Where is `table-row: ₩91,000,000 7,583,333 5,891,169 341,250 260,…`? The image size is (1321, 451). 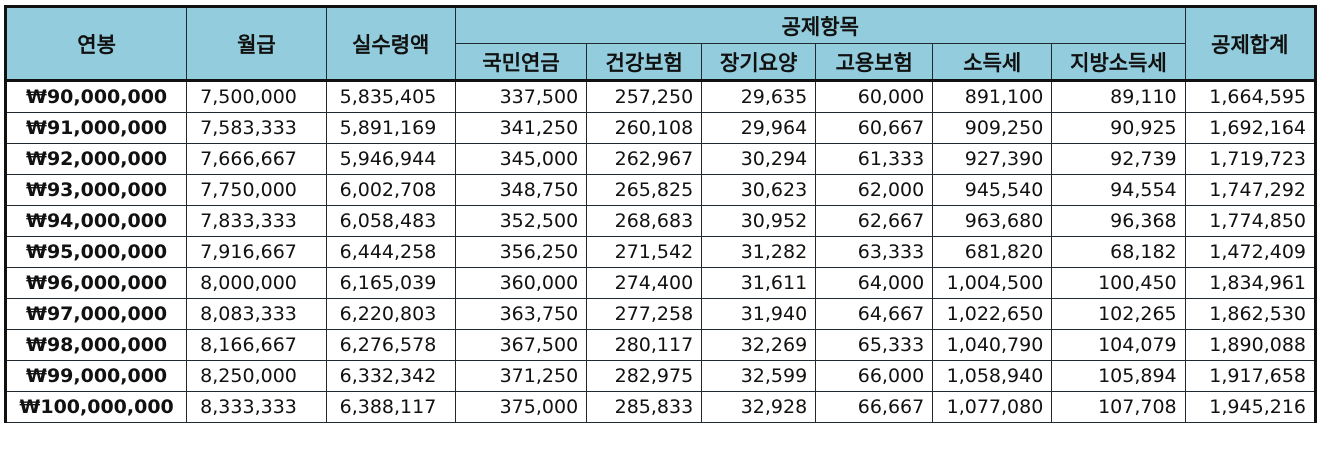
table-row: ₩91,000,000 7,583,333 5,891,169 341,250 260,… is located at coordinates (660, 128).